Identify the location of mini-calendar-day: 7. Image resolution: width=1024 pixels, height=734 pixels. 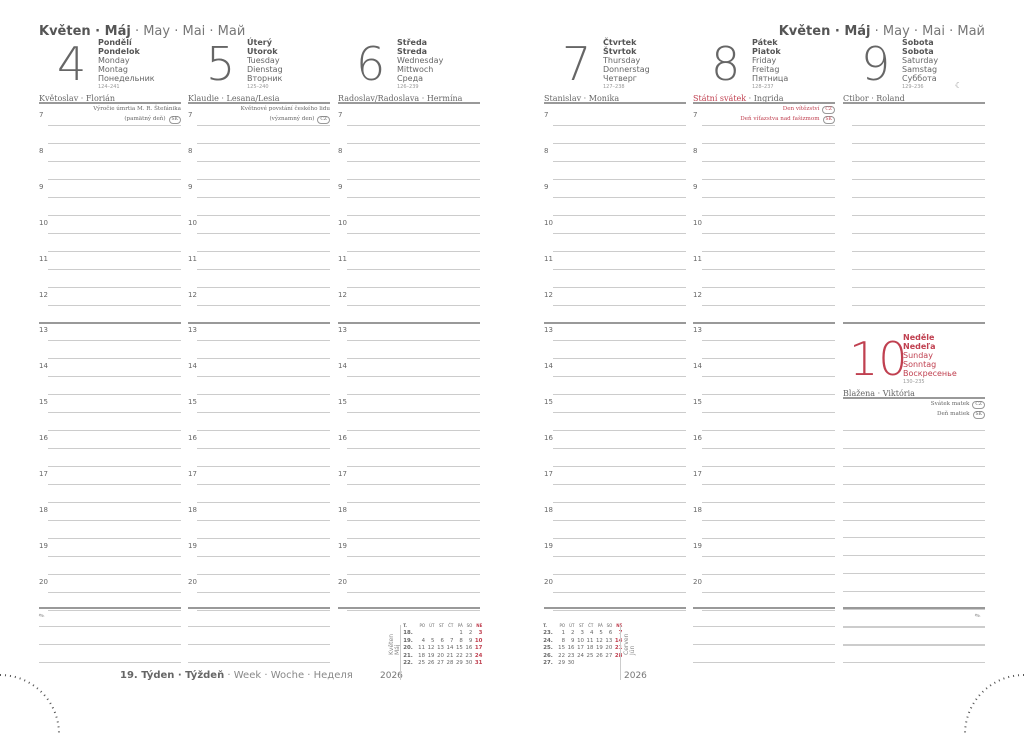
(619, 634).